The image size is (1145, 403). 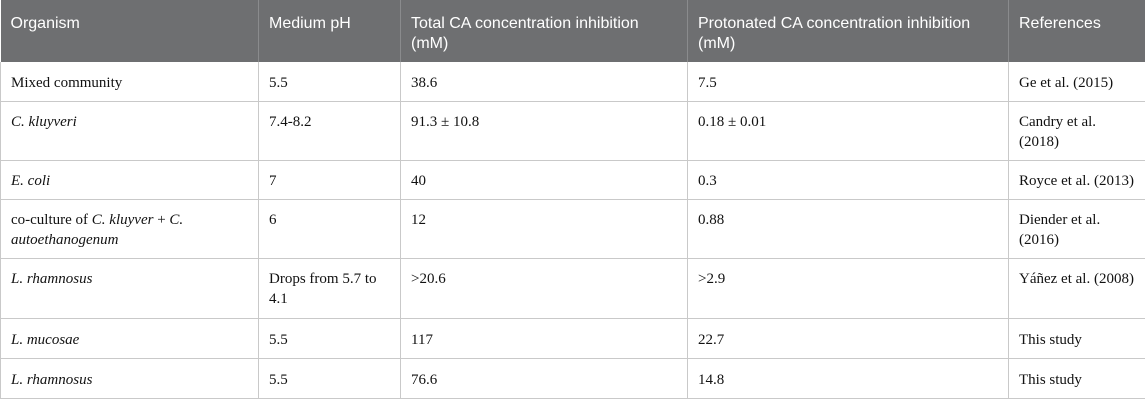 What do you see at coordinates (122, 220) in the screenshot?
I see `organism-name-a: C. kluyver` at bounding box center [122, 220].